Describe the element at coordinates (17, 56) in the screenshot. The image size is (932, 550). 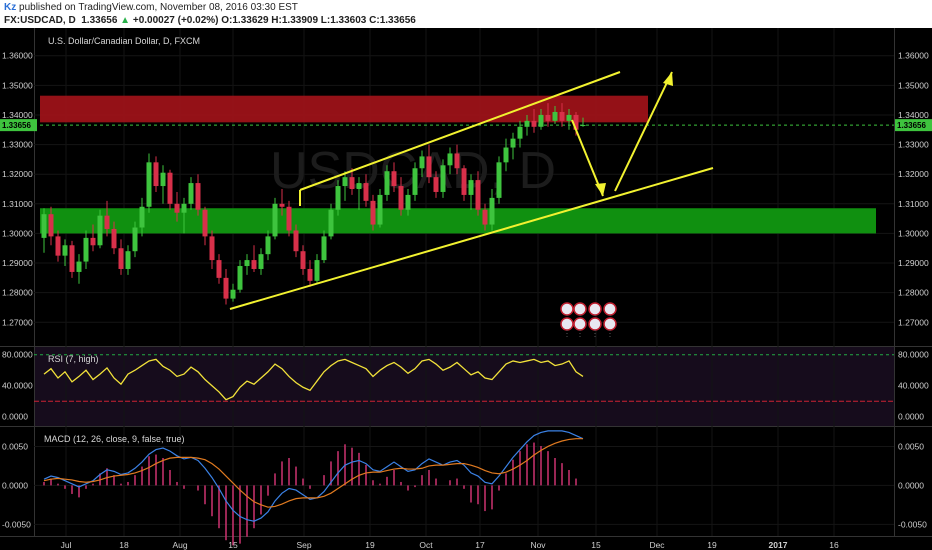
I see `price-tick-label-left: 1.36000` at that location.